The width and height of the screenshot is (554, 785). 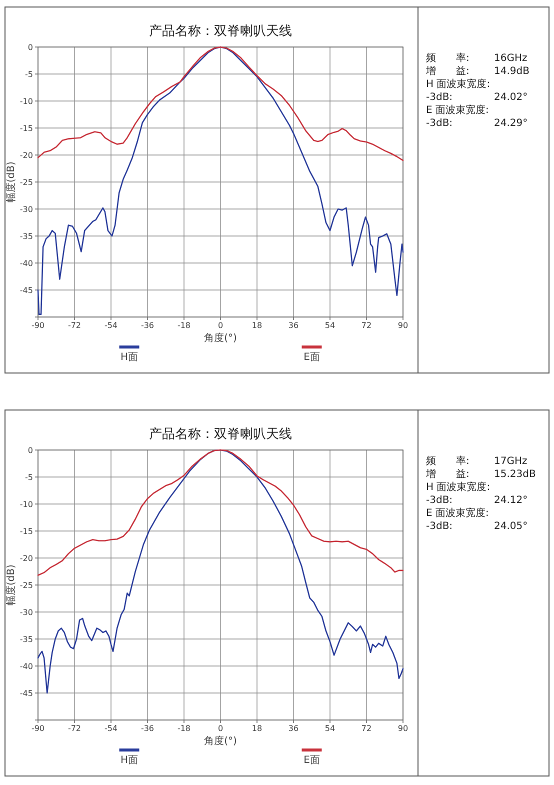 What do you see at coordinates (511, 461) in the screenshot?
I see `text: 17GHz` at bounding box center [511, 461].